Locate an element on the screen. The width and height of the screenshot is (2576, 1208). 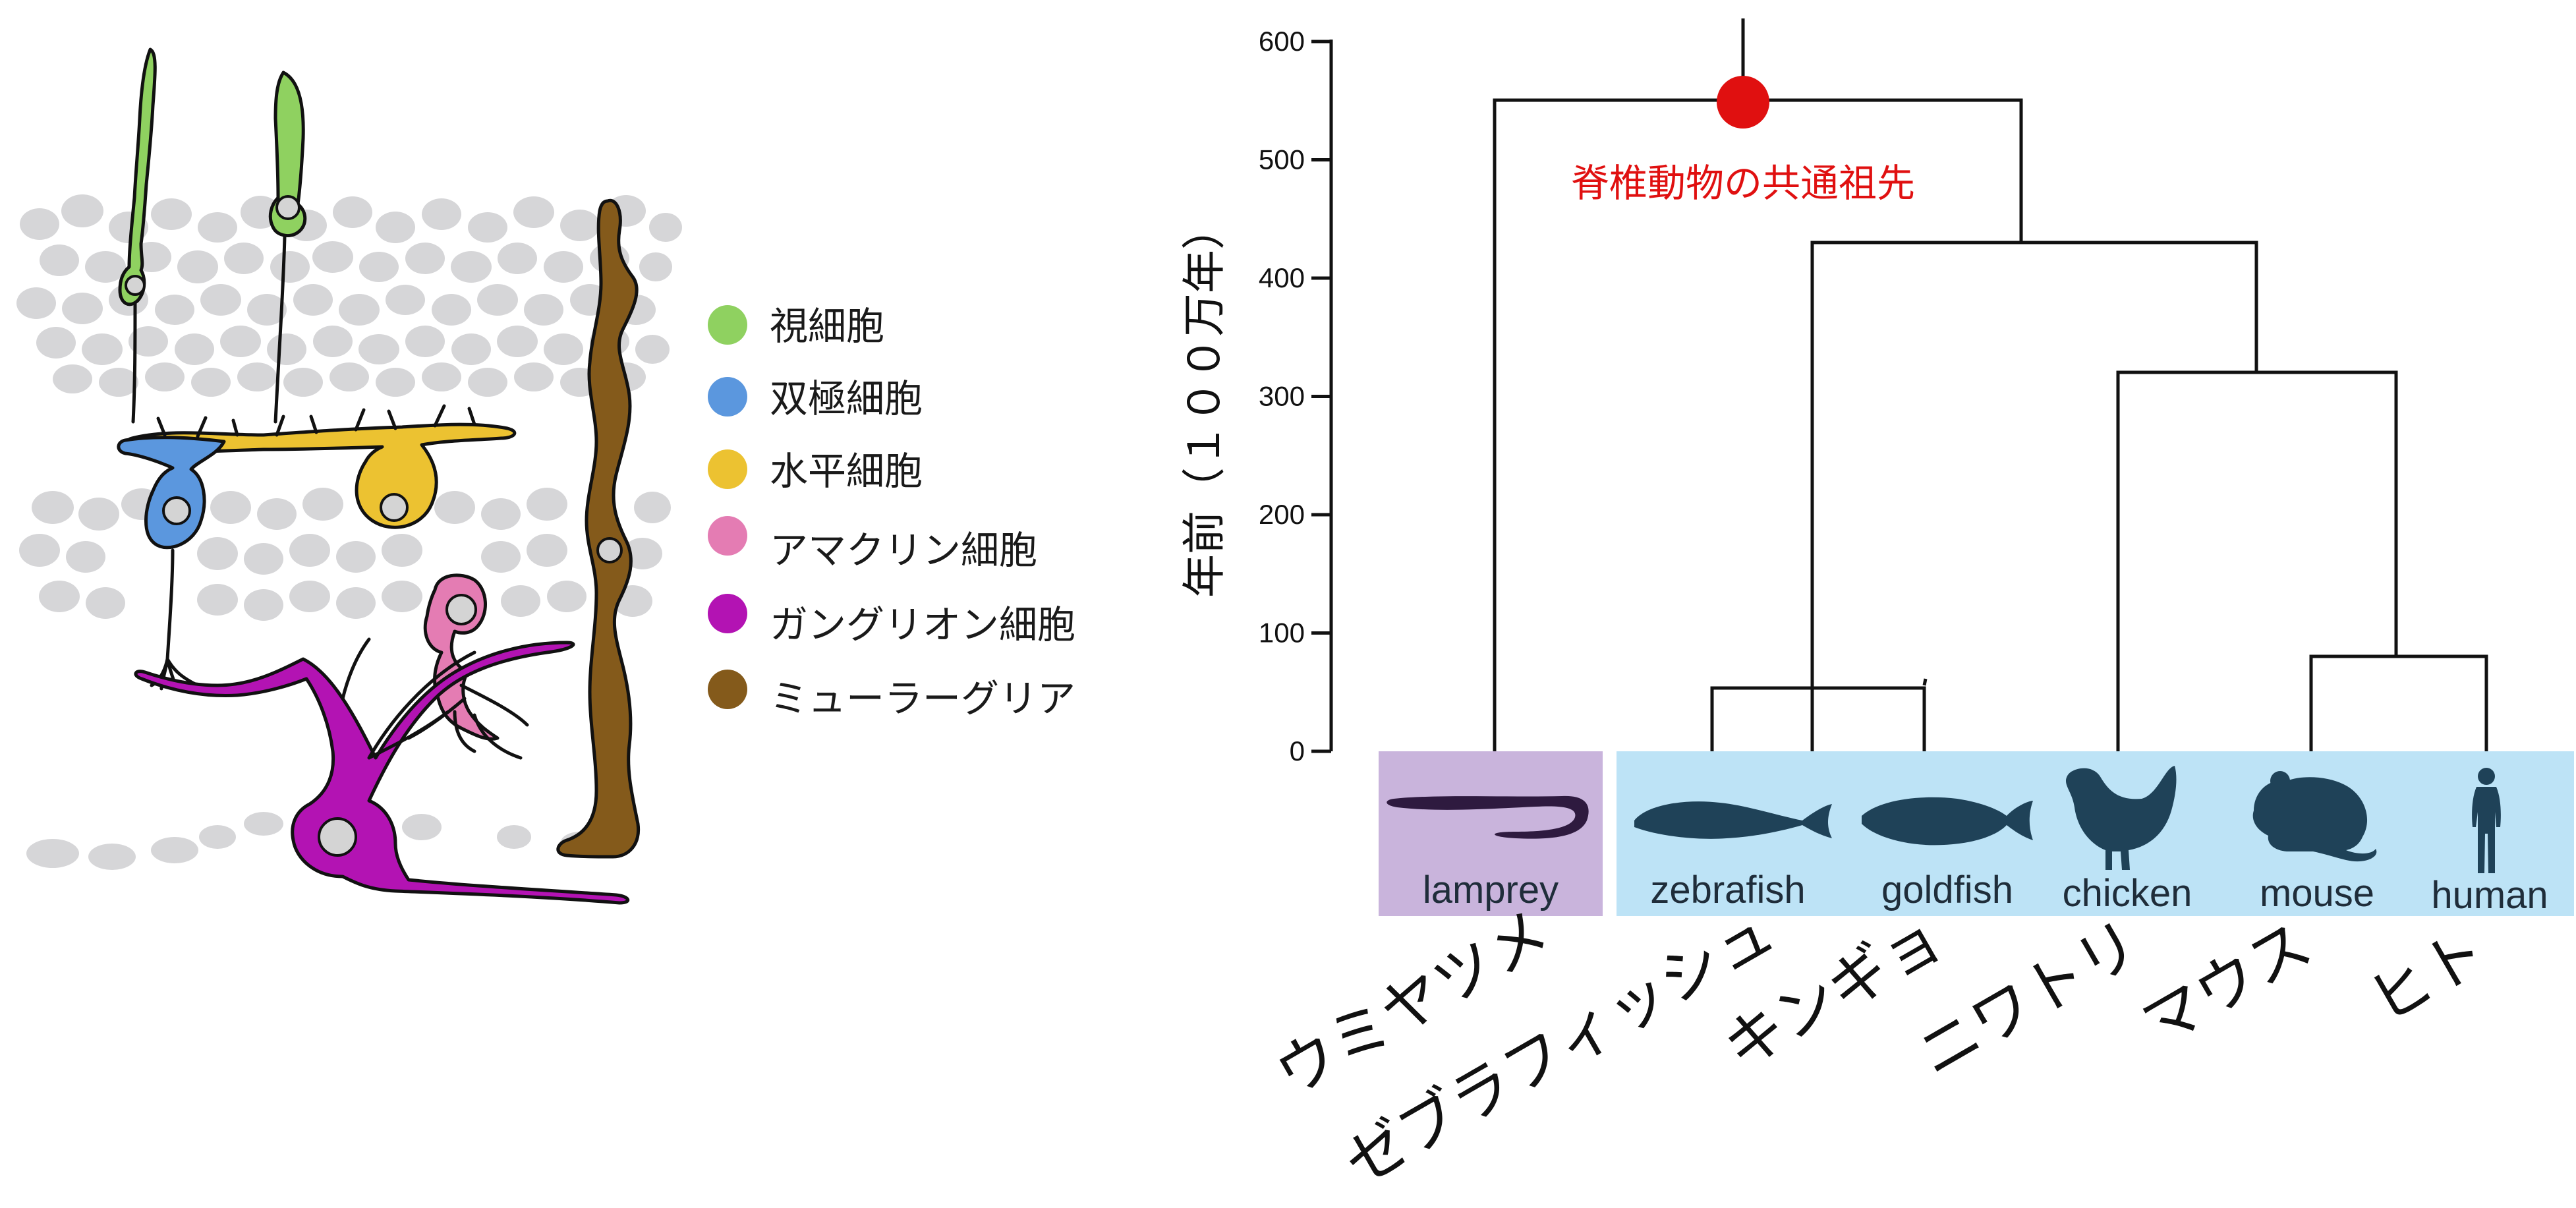
legend-label-horizontal: 水平細胞 is located at coordinates (846, 471).